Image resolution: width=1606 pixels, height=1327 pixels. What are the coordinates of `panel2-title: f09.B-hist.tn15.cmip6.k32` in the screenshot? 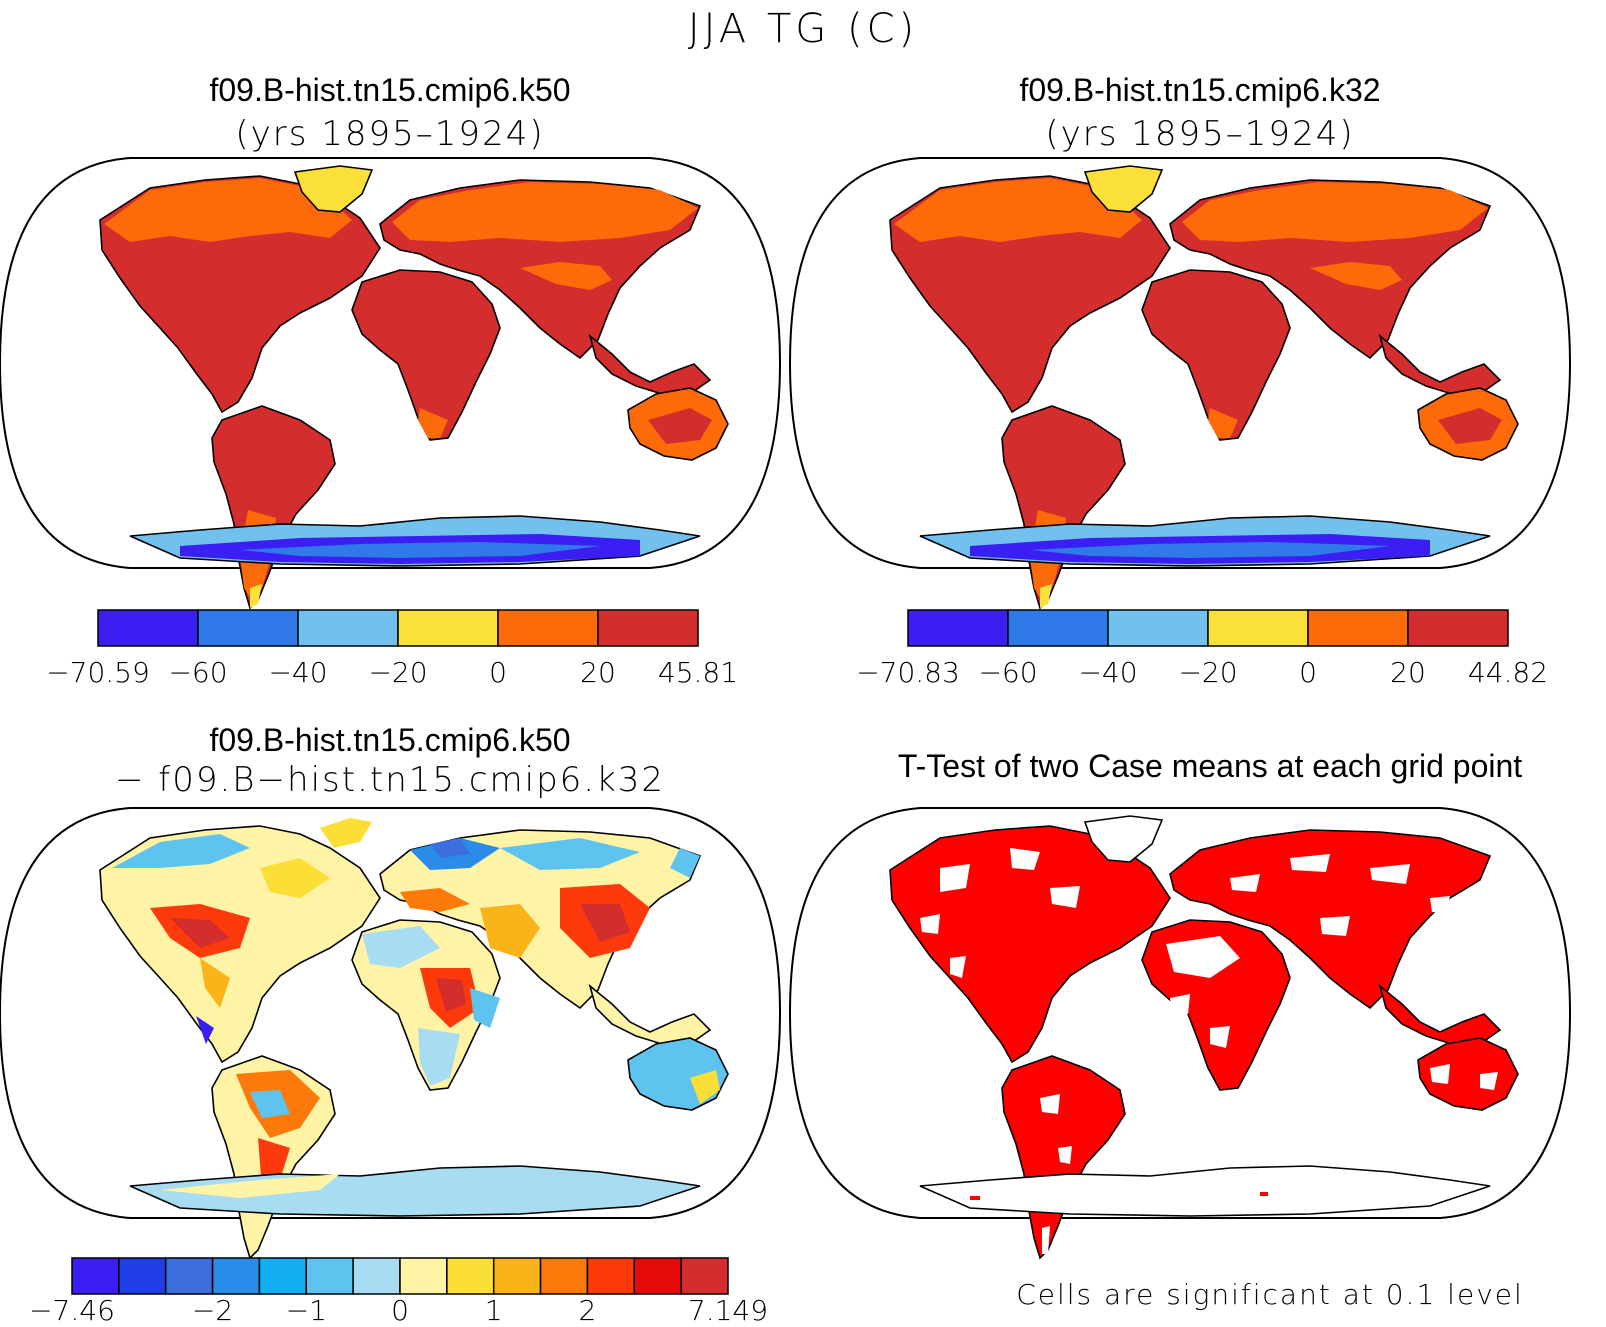 It's located at (1200, 90).